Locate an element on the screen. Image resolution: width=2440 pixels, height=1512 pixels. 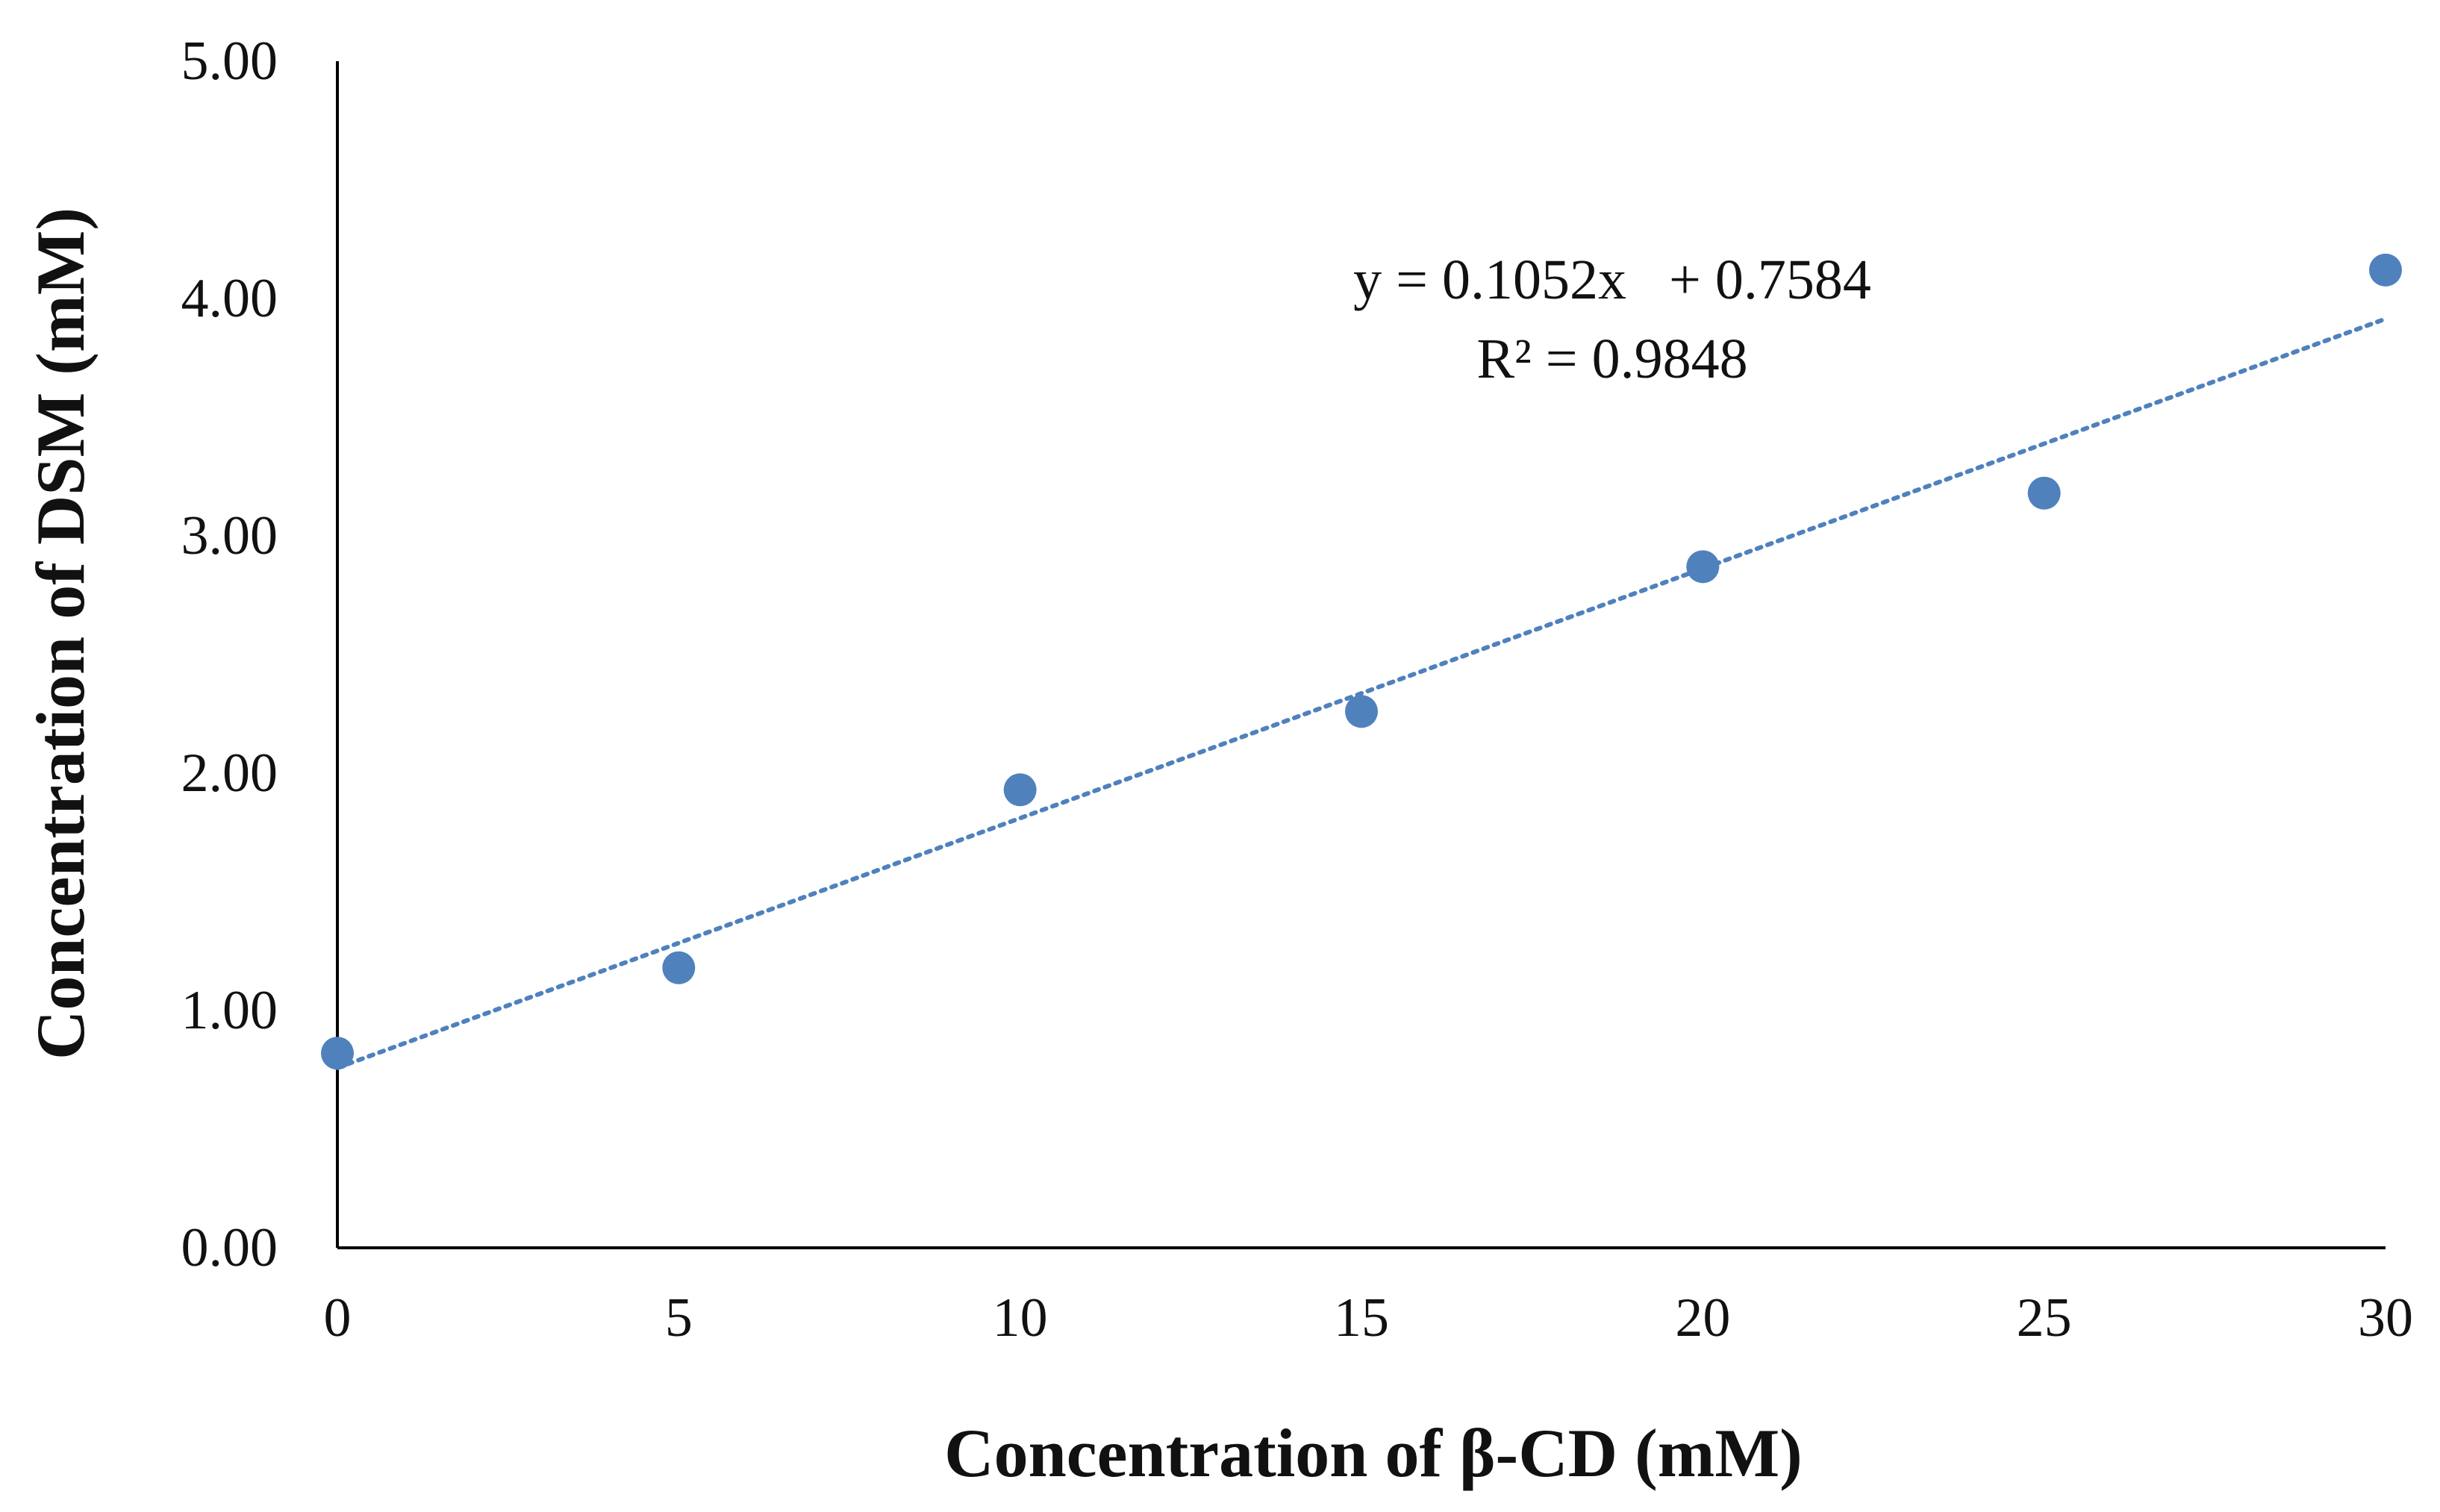
y-tick-label: 3.00 is located at coordinates (229, 535).